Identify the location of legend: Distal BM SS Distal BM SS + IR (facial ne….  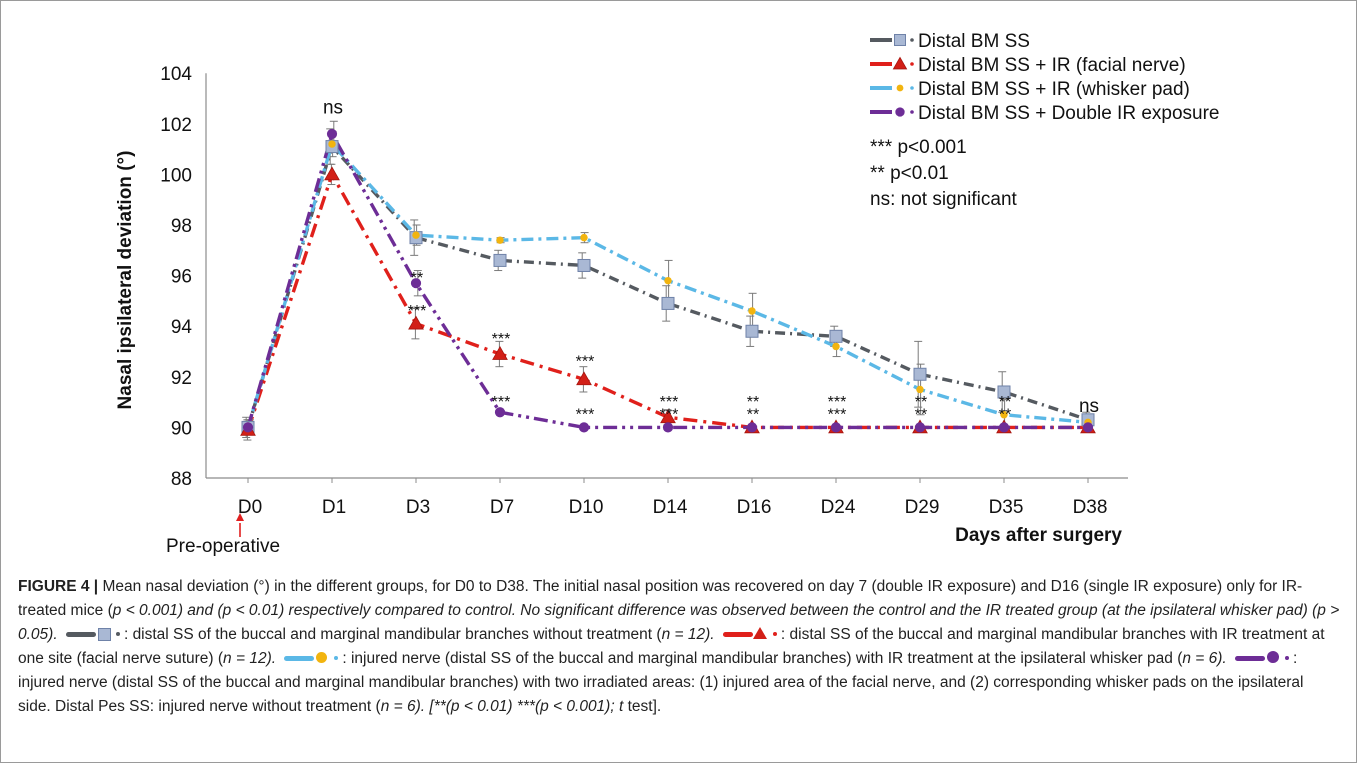
(1045, 120).